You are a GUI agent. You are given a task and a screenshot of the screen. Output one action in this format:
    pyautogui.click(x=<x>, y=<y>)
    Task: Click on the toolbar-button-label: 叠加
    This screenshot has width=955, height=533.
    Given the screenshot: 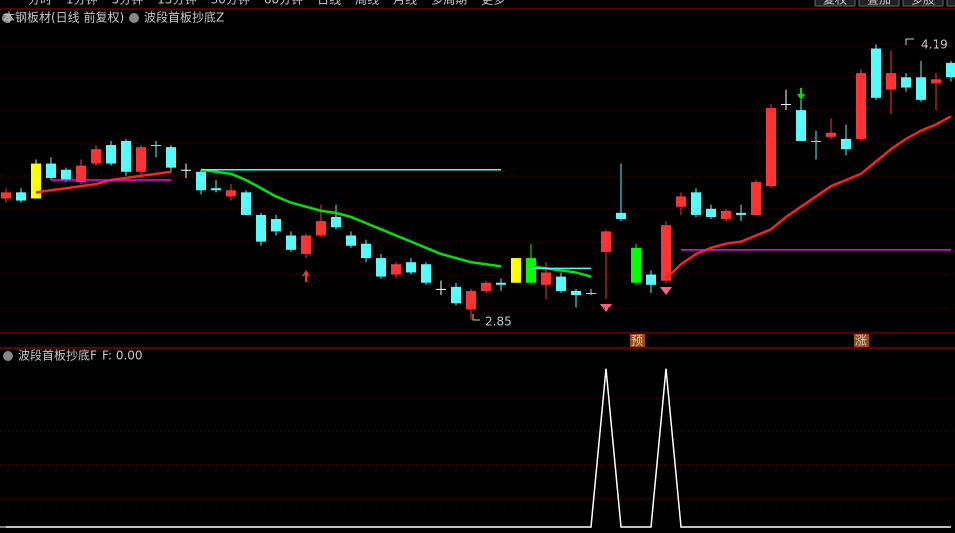 What is the action you would take?
    pyautogui.click(x=879, y=3)
    